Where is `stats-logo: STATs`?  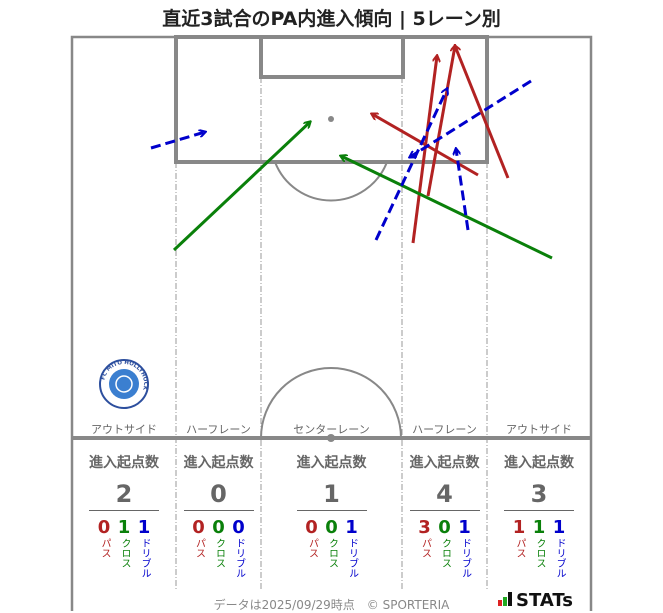
stats-logo: STATs is located at coordinates (535, 600).